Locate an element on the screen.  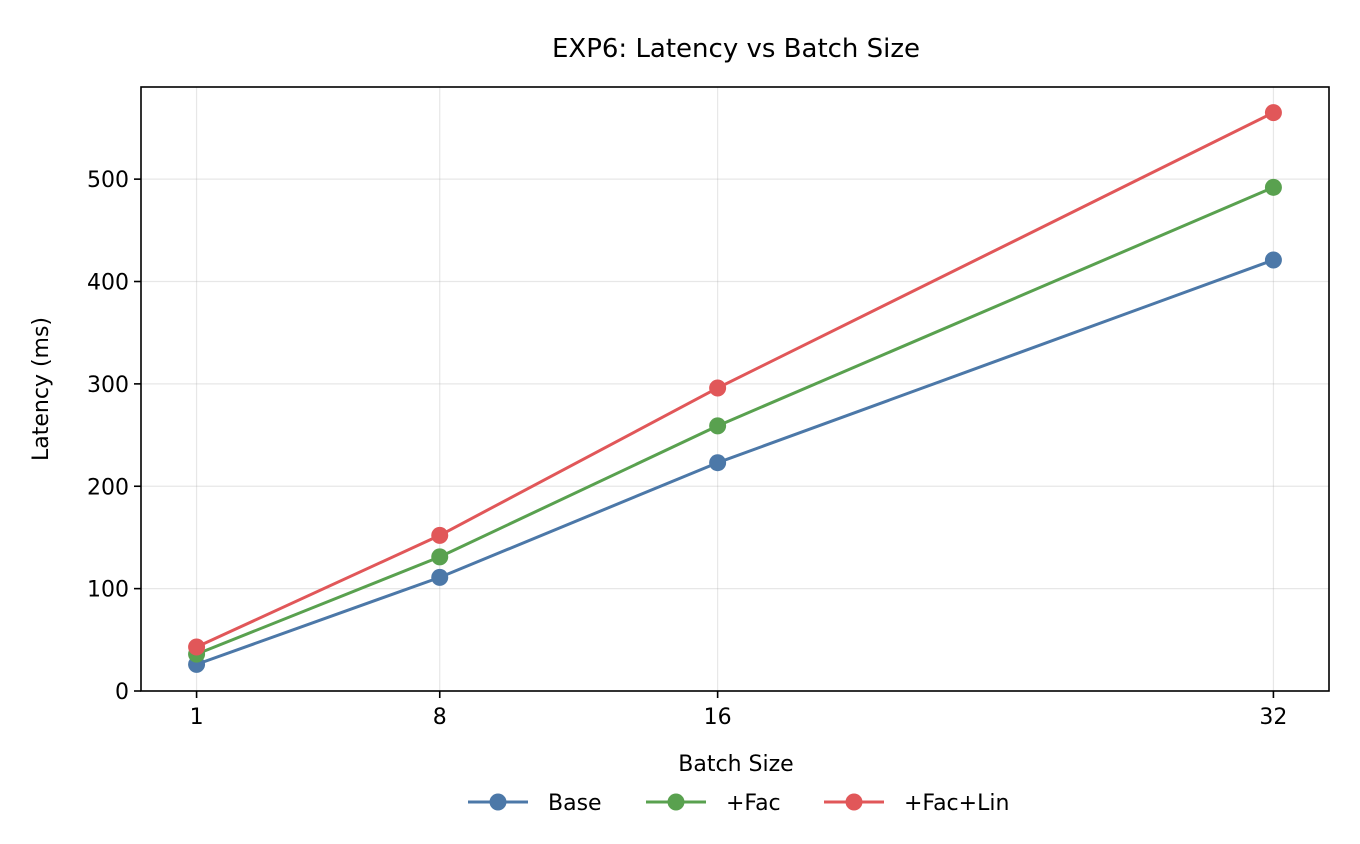
y-tick-label: 100 is located at coordinates (108, 590).